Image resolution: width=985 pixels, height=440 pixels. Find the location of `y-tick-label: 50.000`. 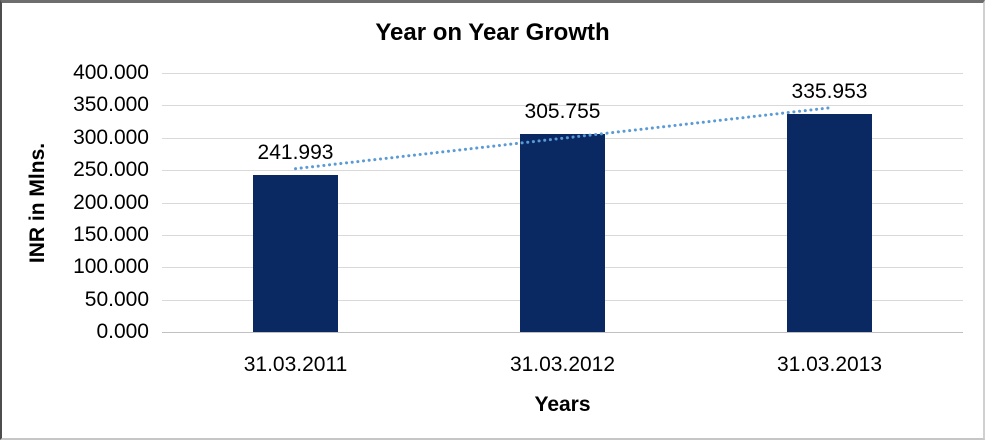

y-tick-label: 50.000 is located at coordinates (116, 299).